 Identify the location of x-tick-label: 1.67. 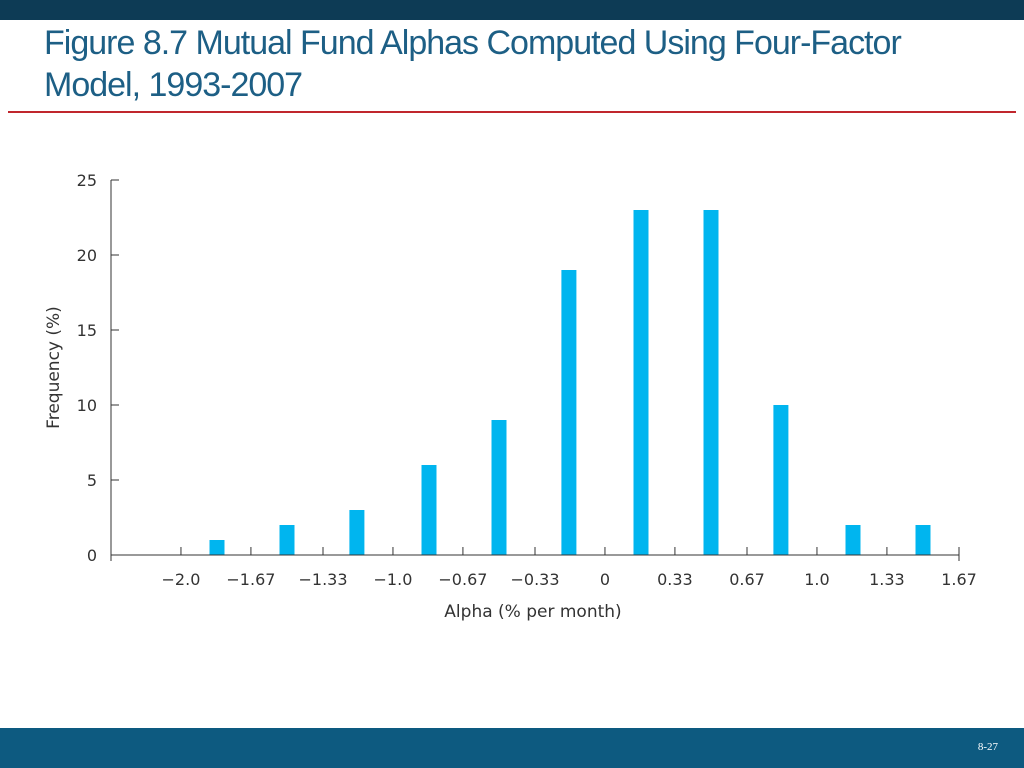
(959, 579).